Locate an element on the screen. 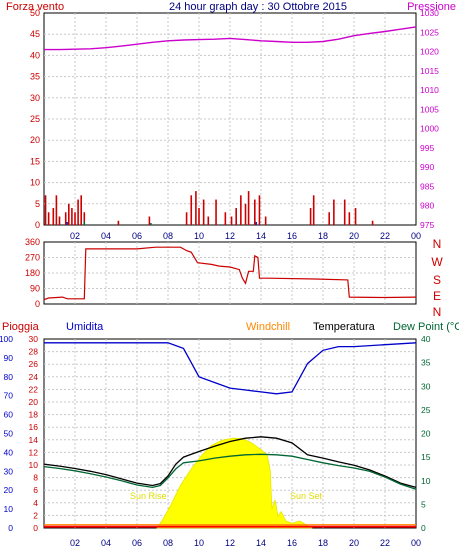 The width and height of the screenshot is (459, 555). humidity-tick-label: 100 is located at coordinates (6, 339).